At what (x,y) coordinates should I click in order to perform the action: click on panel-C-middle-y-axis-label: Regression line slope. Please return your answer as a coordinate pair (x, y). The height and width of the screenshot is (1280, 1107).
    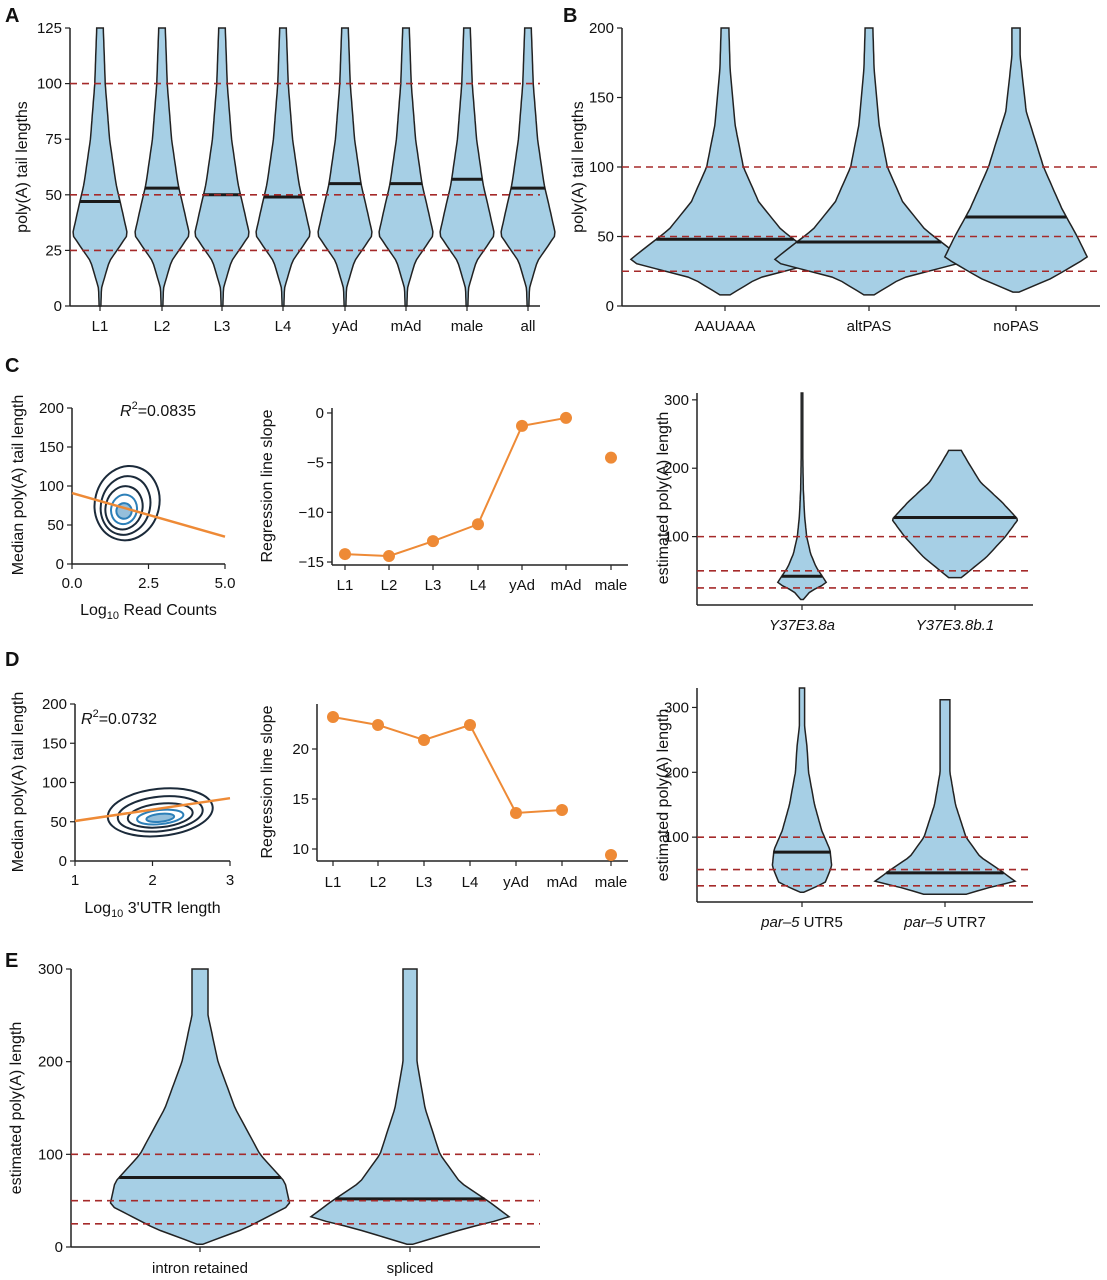
    Looking at the image, I should click on (267, 485).